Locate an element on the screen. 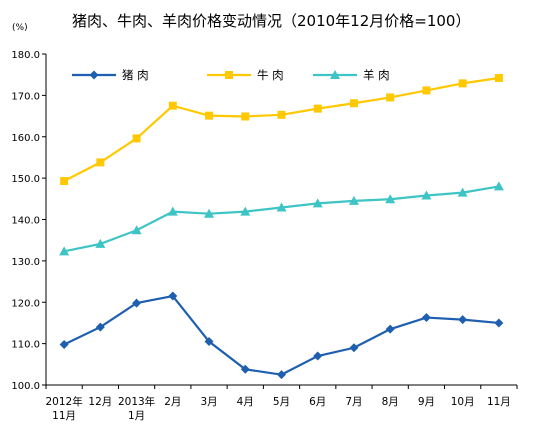 The height and width of the screenshot is (438, 535). y-tick-label: 100.0 is located at coordinates (25, 386).